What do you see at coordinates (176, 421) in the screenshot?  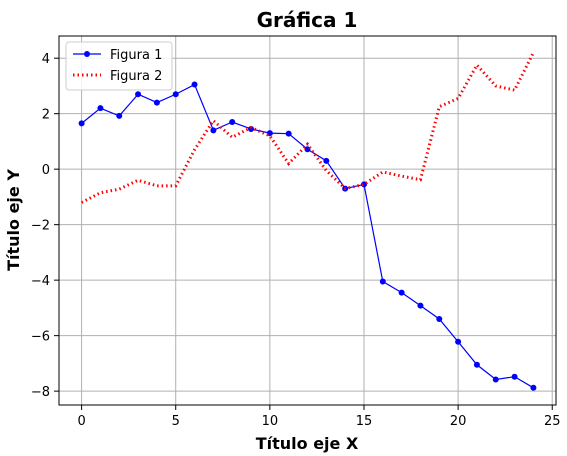 I see `x-tick-label: 5` at bounding box center [176, 421].